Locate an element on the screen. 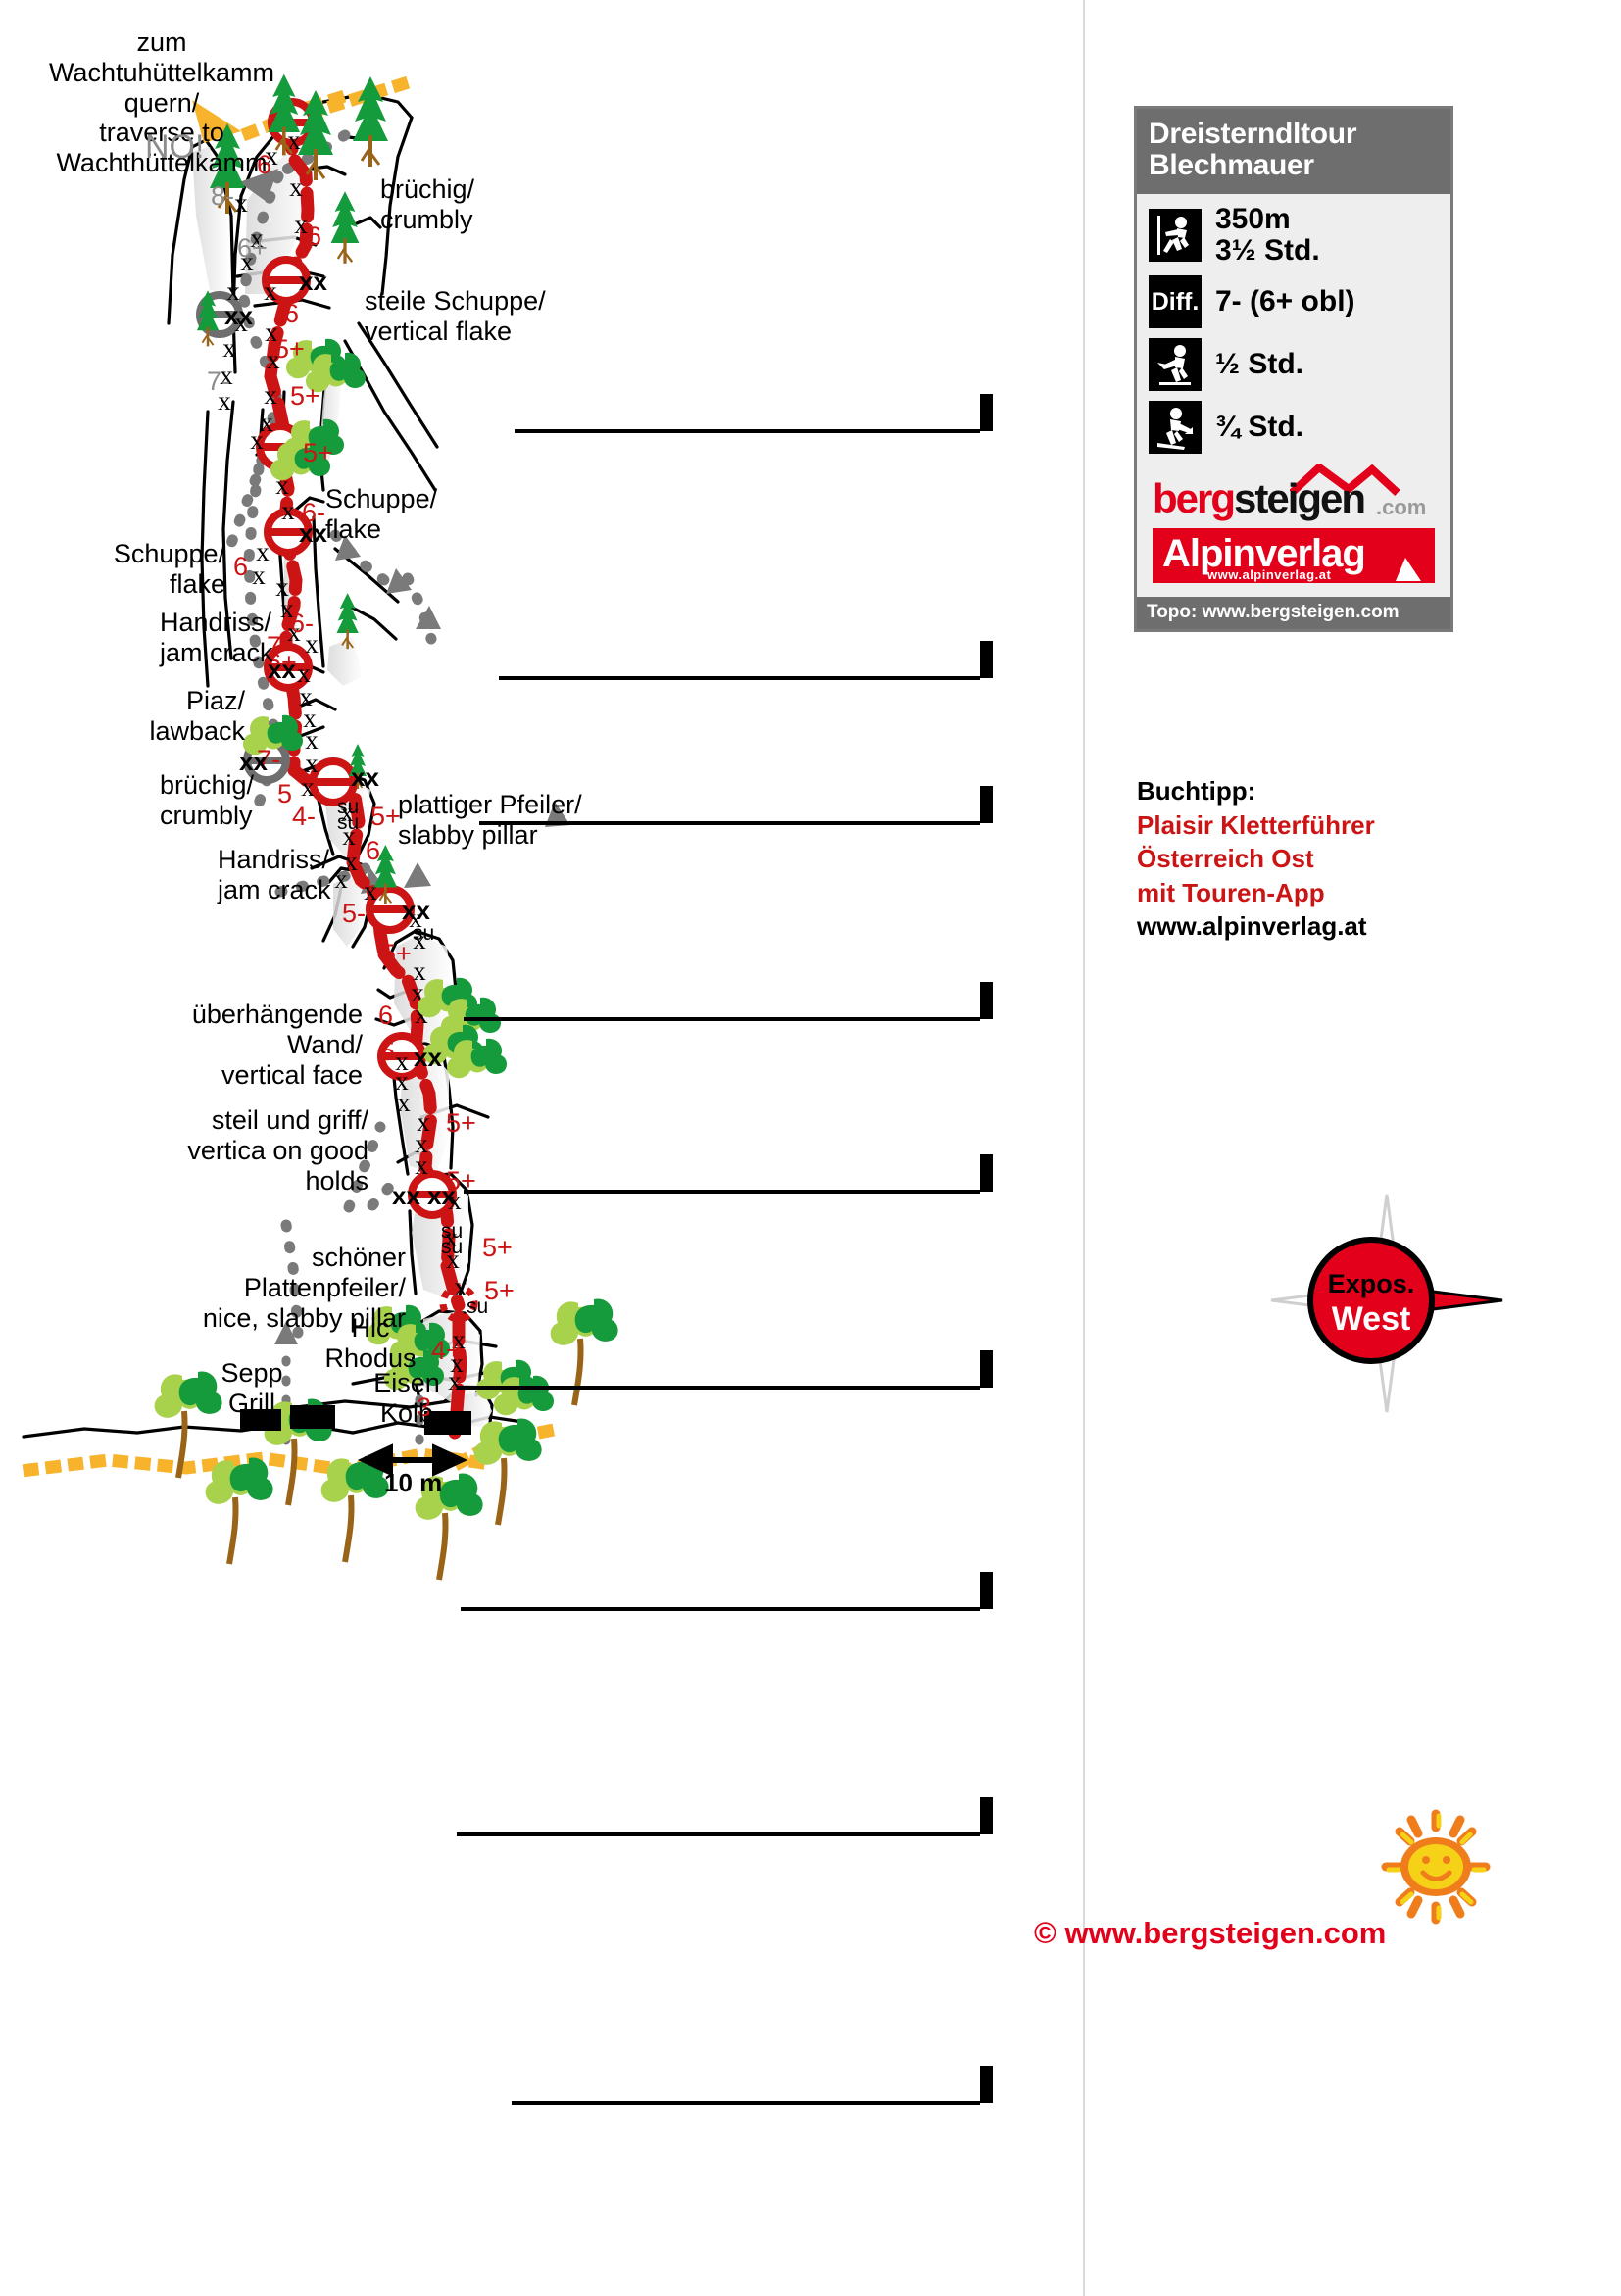 The width and height of the screenshot is (1621, 2296). annotation-line: crumbly is located at coordinates (426, 219).